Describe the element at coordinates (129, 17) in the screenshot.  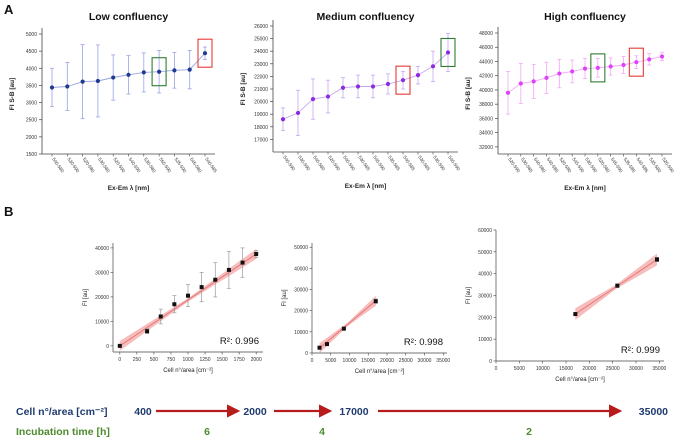
I see `chart-title: Low confluency` at that location.